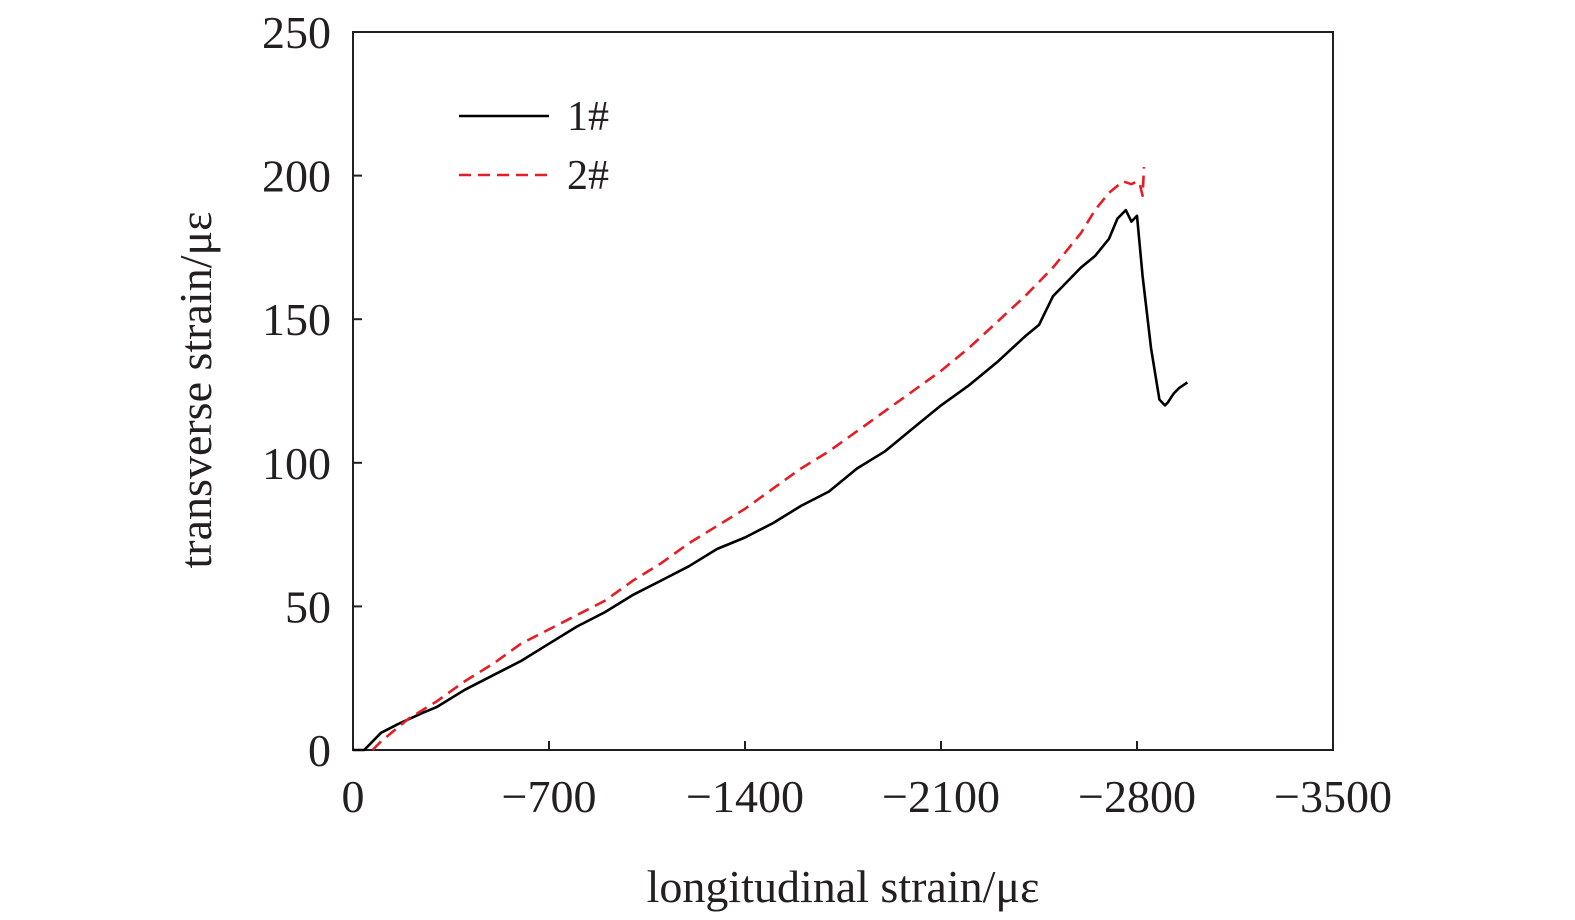  Describe the element at coordinates (588, 117) in the screenshot. I see `legend-label-1: 1#` at that location.